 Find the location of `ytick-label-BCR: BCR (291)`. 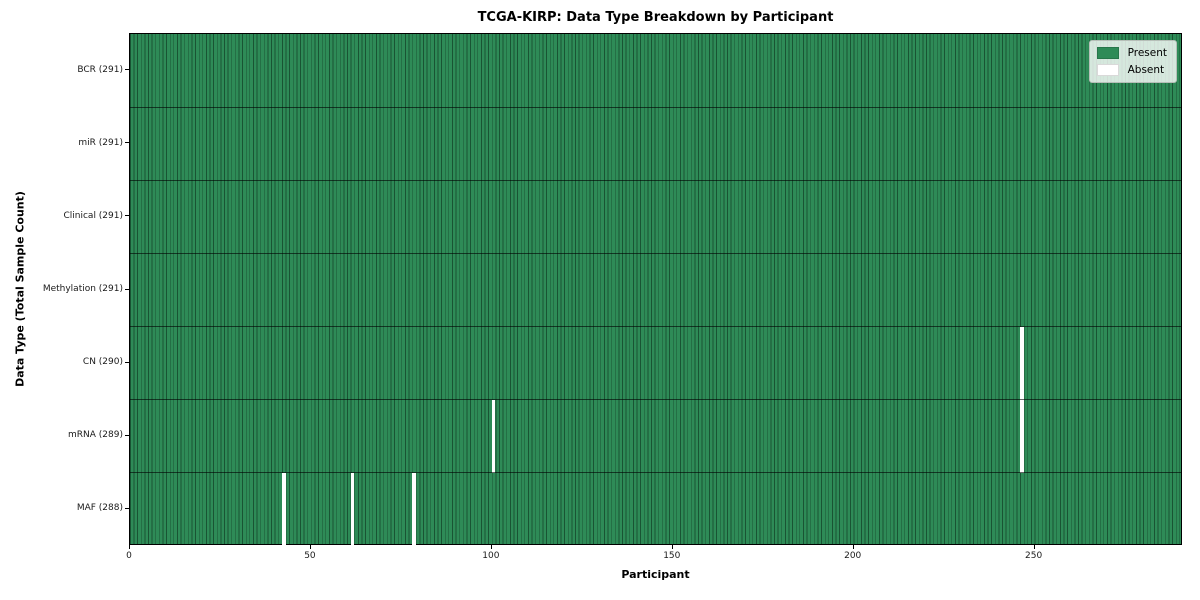

ytick-label-BCR: BCR (291) is located at coordinates (100, 69).